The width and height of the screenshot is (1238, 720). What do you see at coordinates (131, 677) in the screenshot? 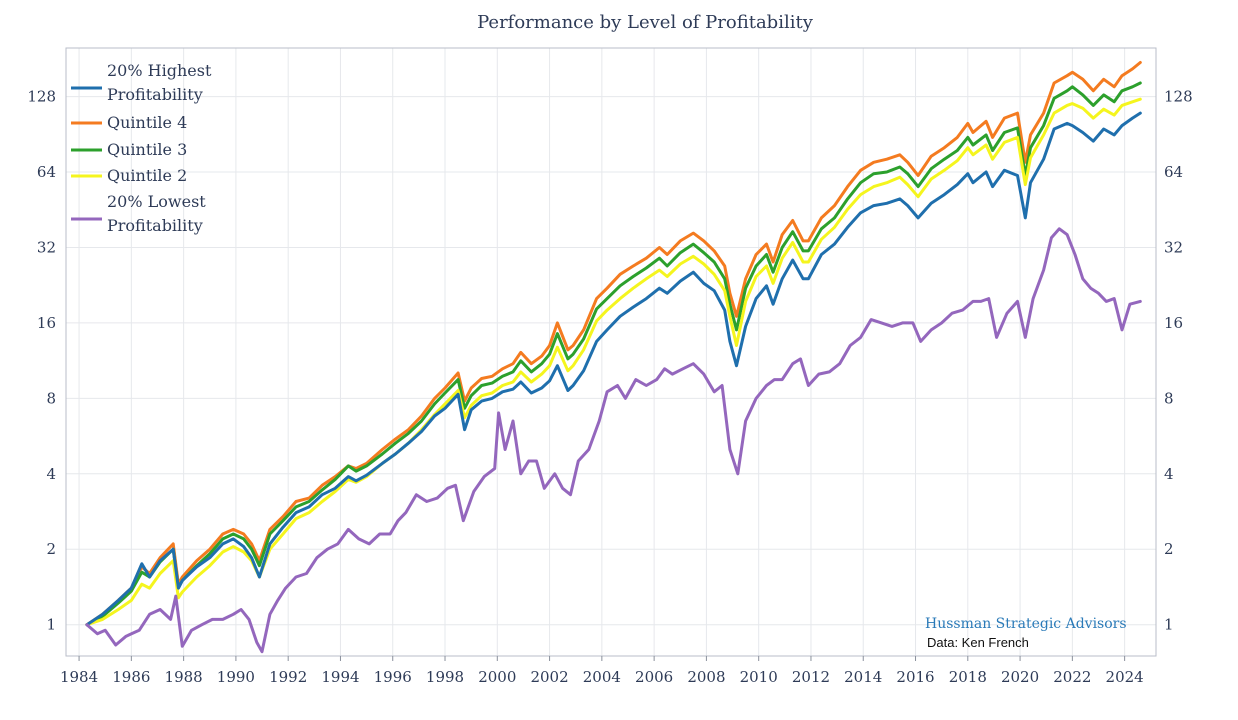
I see `x-tick-label: 1986` at bounding box center [131, 677].